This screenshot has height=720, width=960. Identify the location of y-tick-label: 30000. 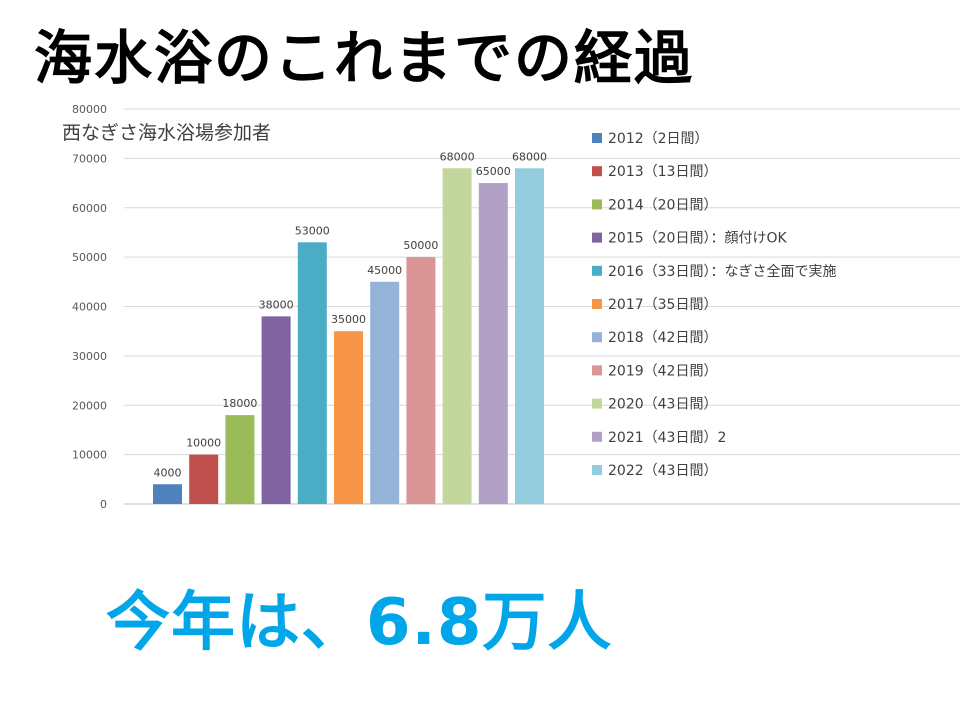
(89, 356).